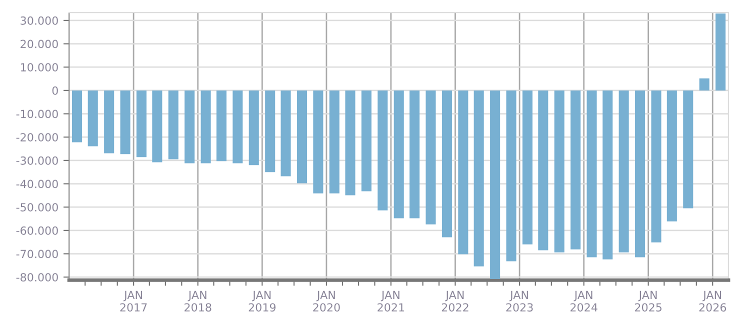  What do you see at coordinates (37, 160) in the screenshot?
I see `y-tick-label: -30.000` at bounding box center [37, 160].